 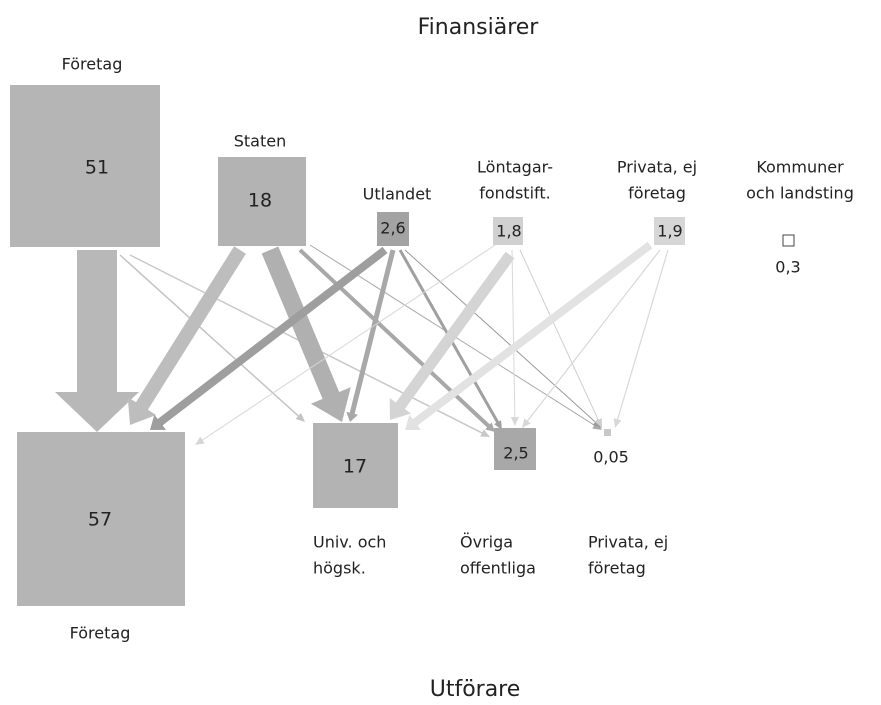 What do you see at coordinates (260, 141) in the screenshot?
I see `node-label: Staten` at bounding box center [260, 141].